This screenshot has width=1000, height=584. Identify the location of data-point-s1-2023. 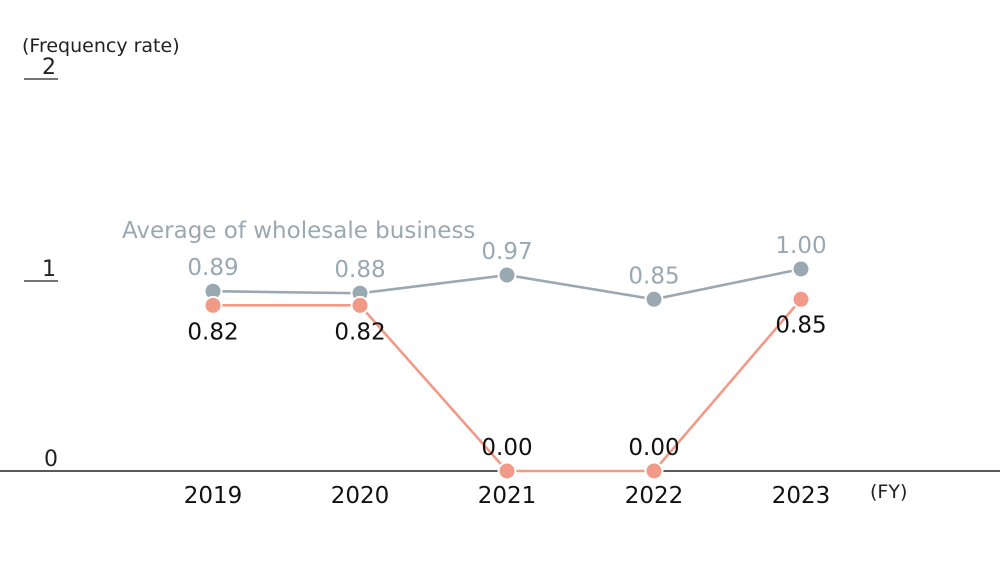
(801, 299).